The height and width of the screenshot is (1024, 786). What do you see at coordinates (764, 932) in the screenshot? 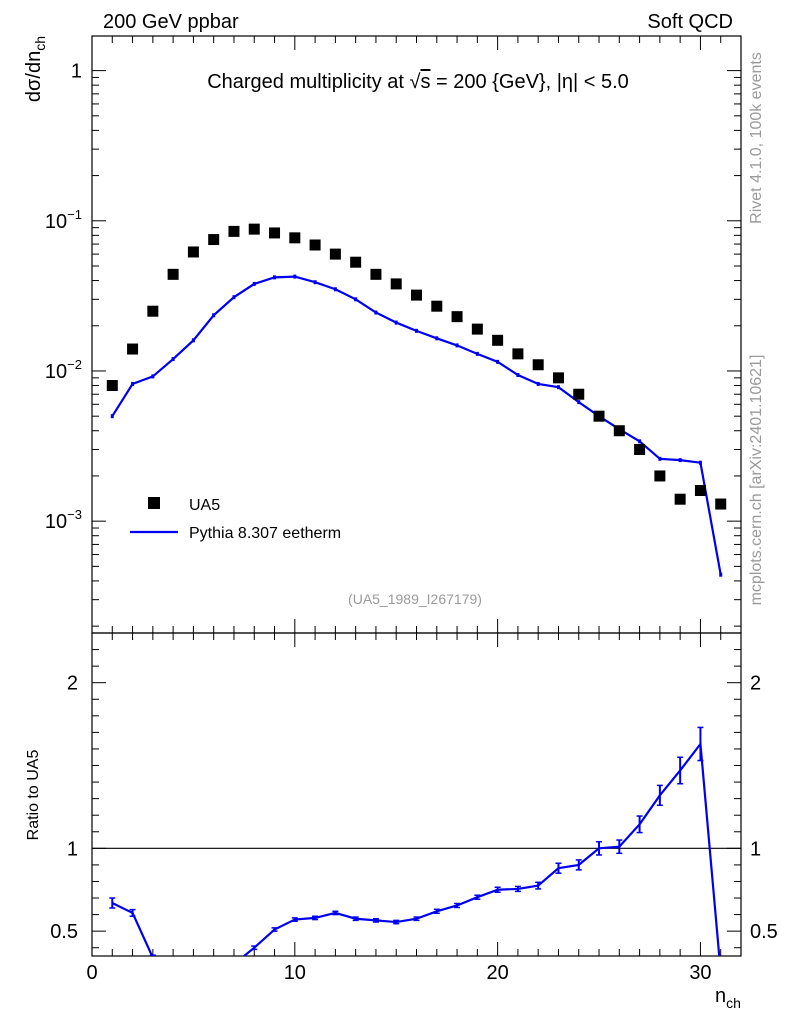
I see `ratio-ytick-label-right: 0.5` at bounding box center [764, 932].